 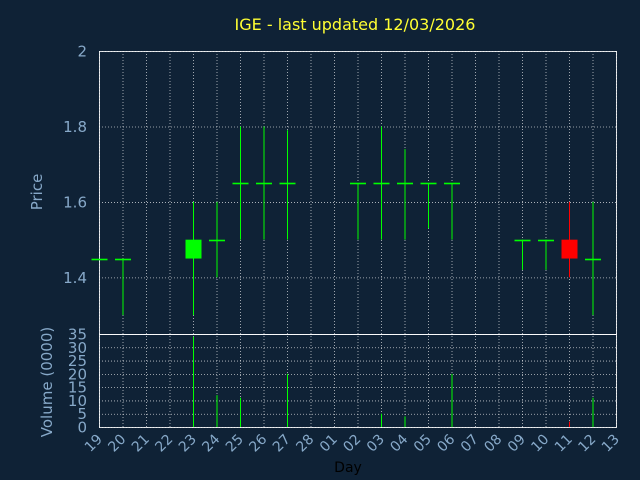 I want to click on volume-tick-label: 10, so click(x=77, y=401).